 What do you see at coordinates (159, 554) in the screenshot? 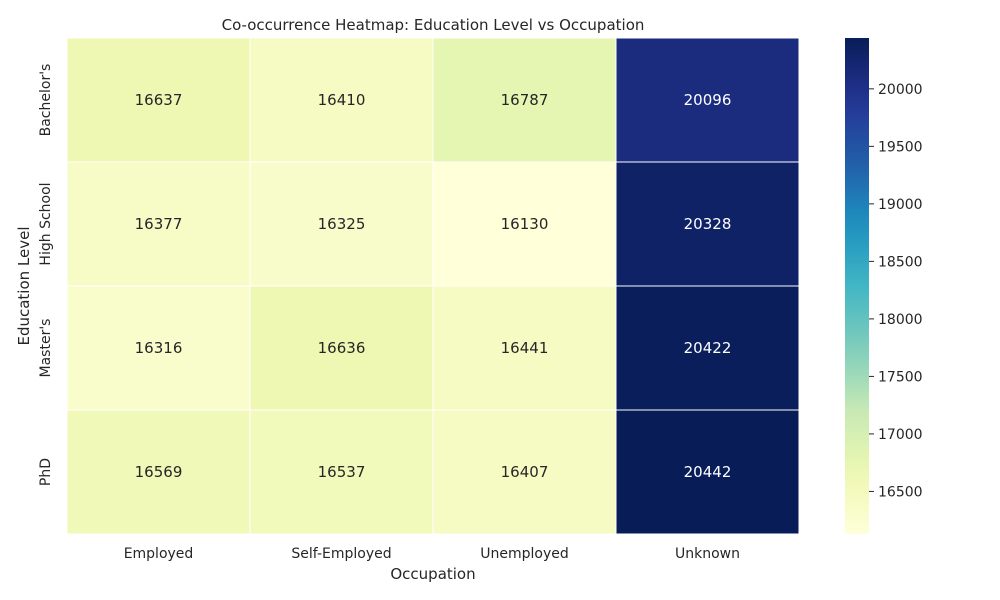
I see `x-tick-label: Employed` at bounding box center [159, 554].